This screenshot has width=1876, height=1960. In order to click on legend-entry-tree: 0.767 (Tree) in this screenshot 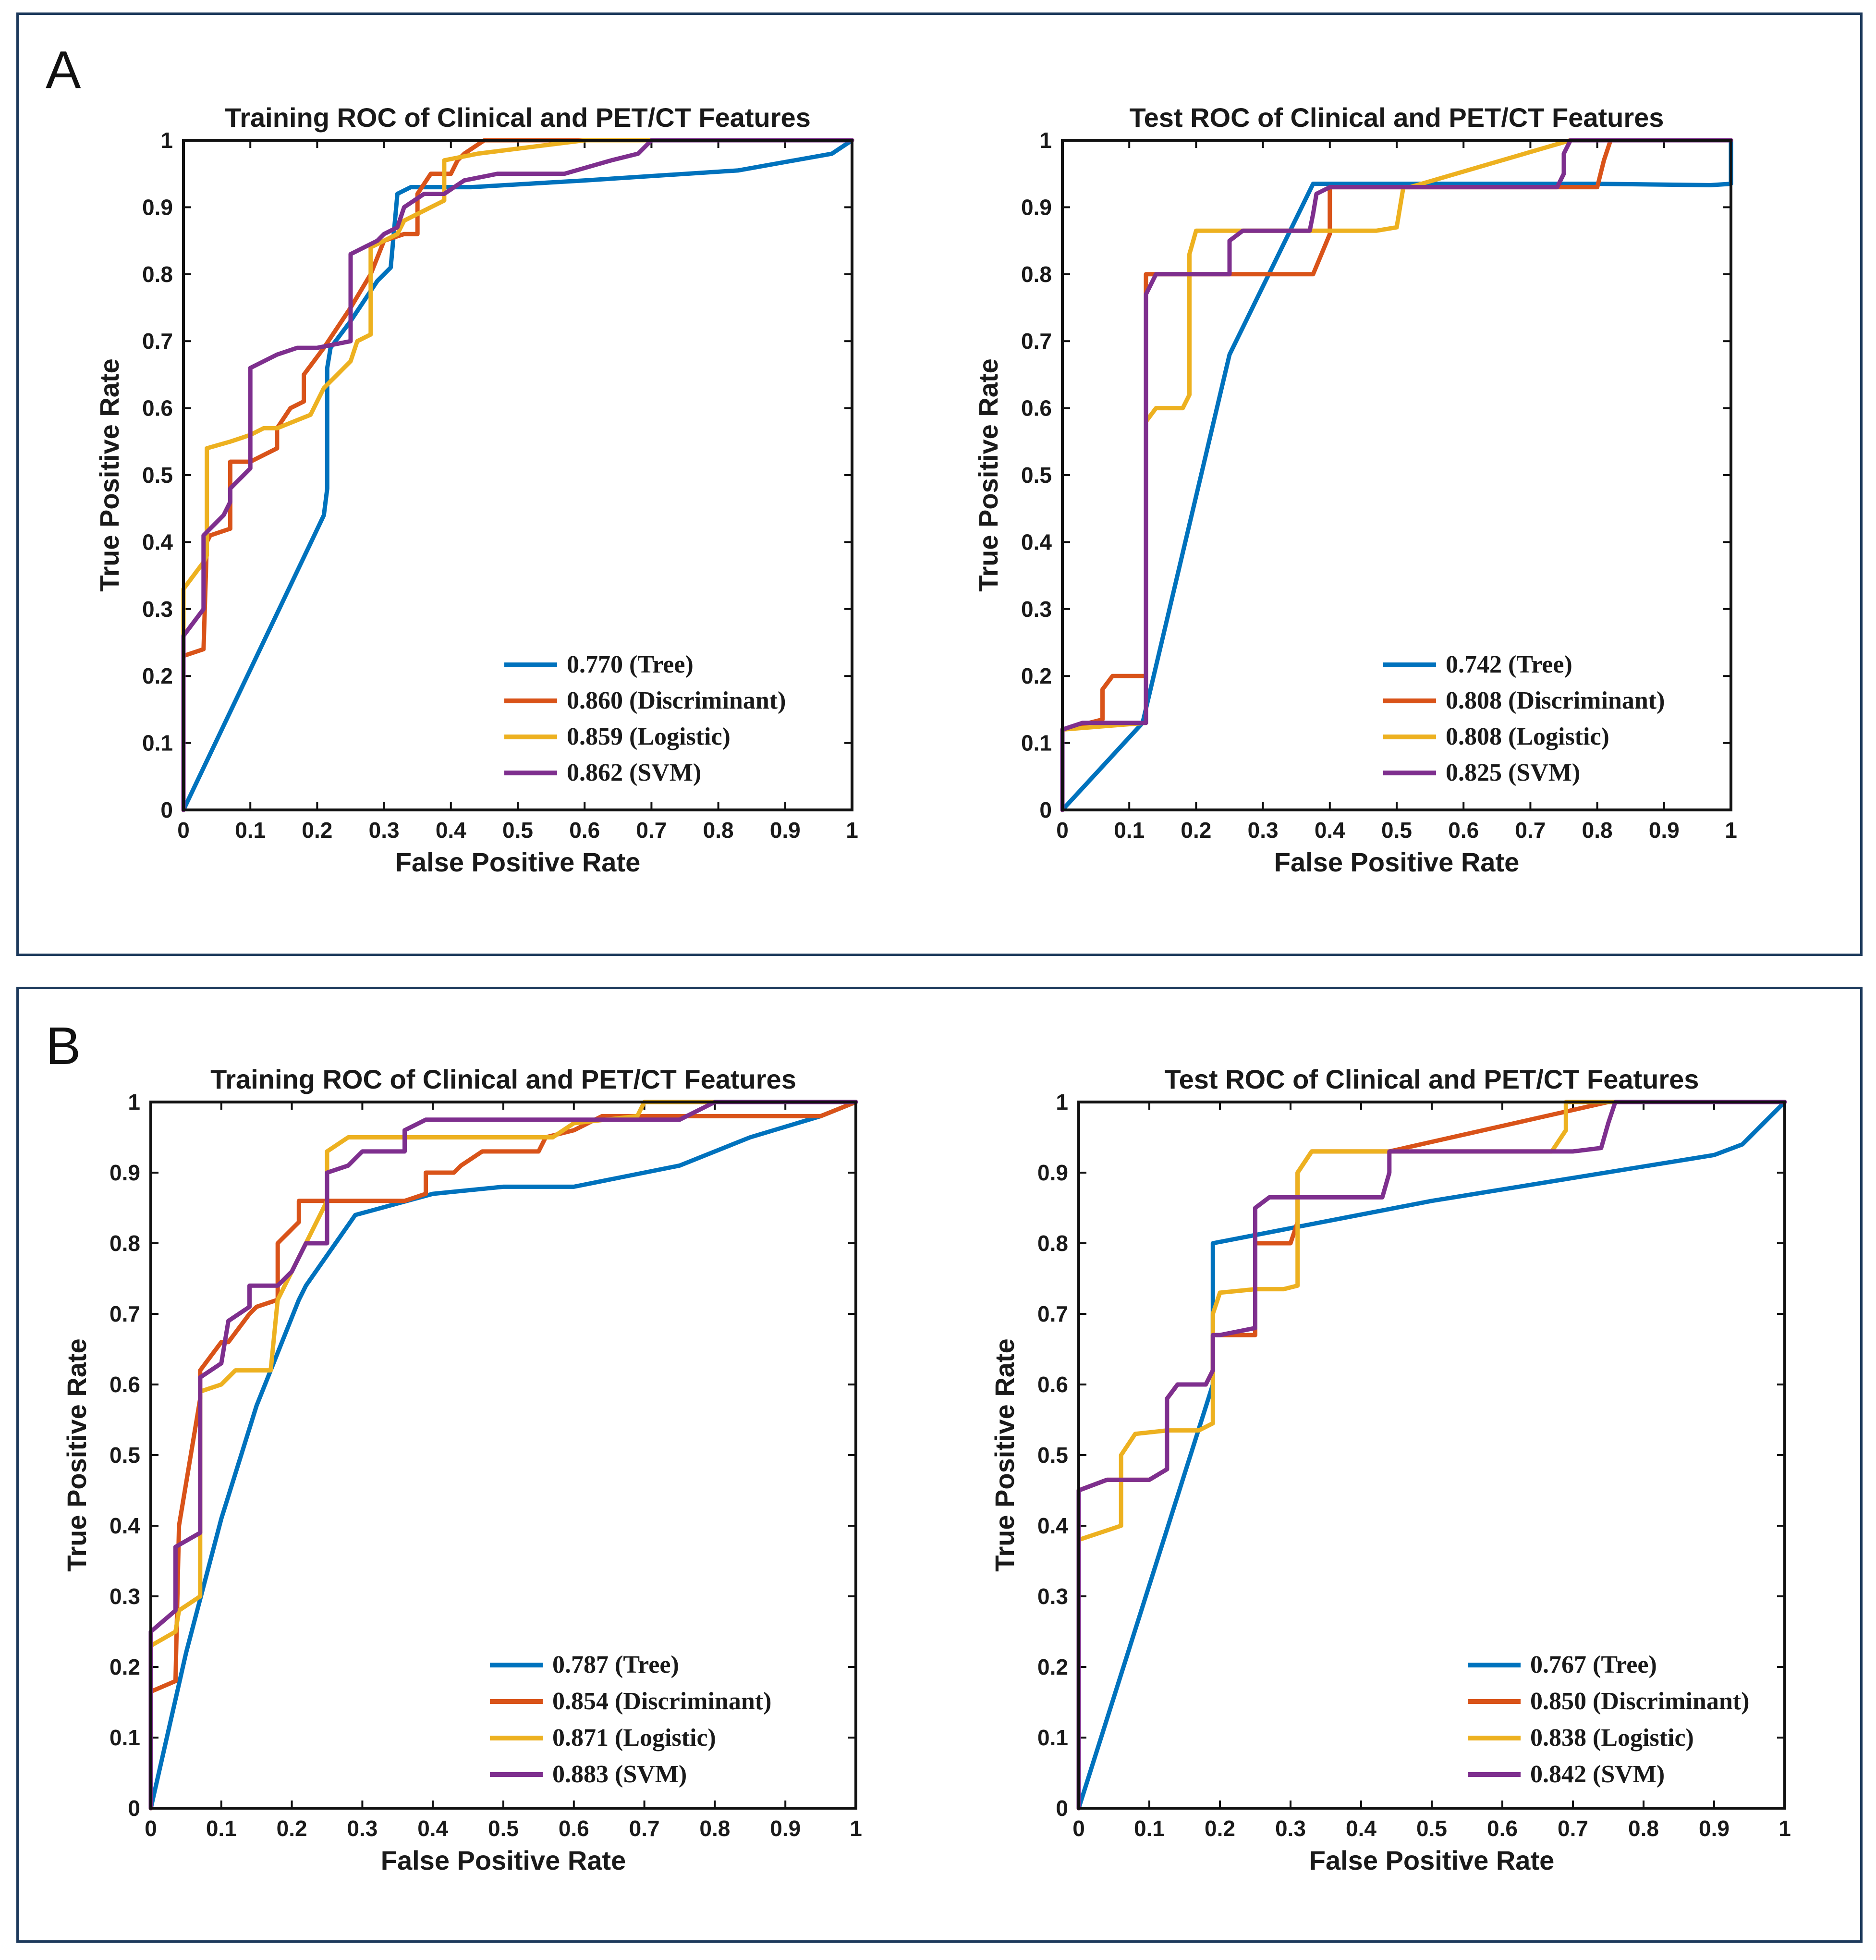, I will do `click(1593, 1664)`.